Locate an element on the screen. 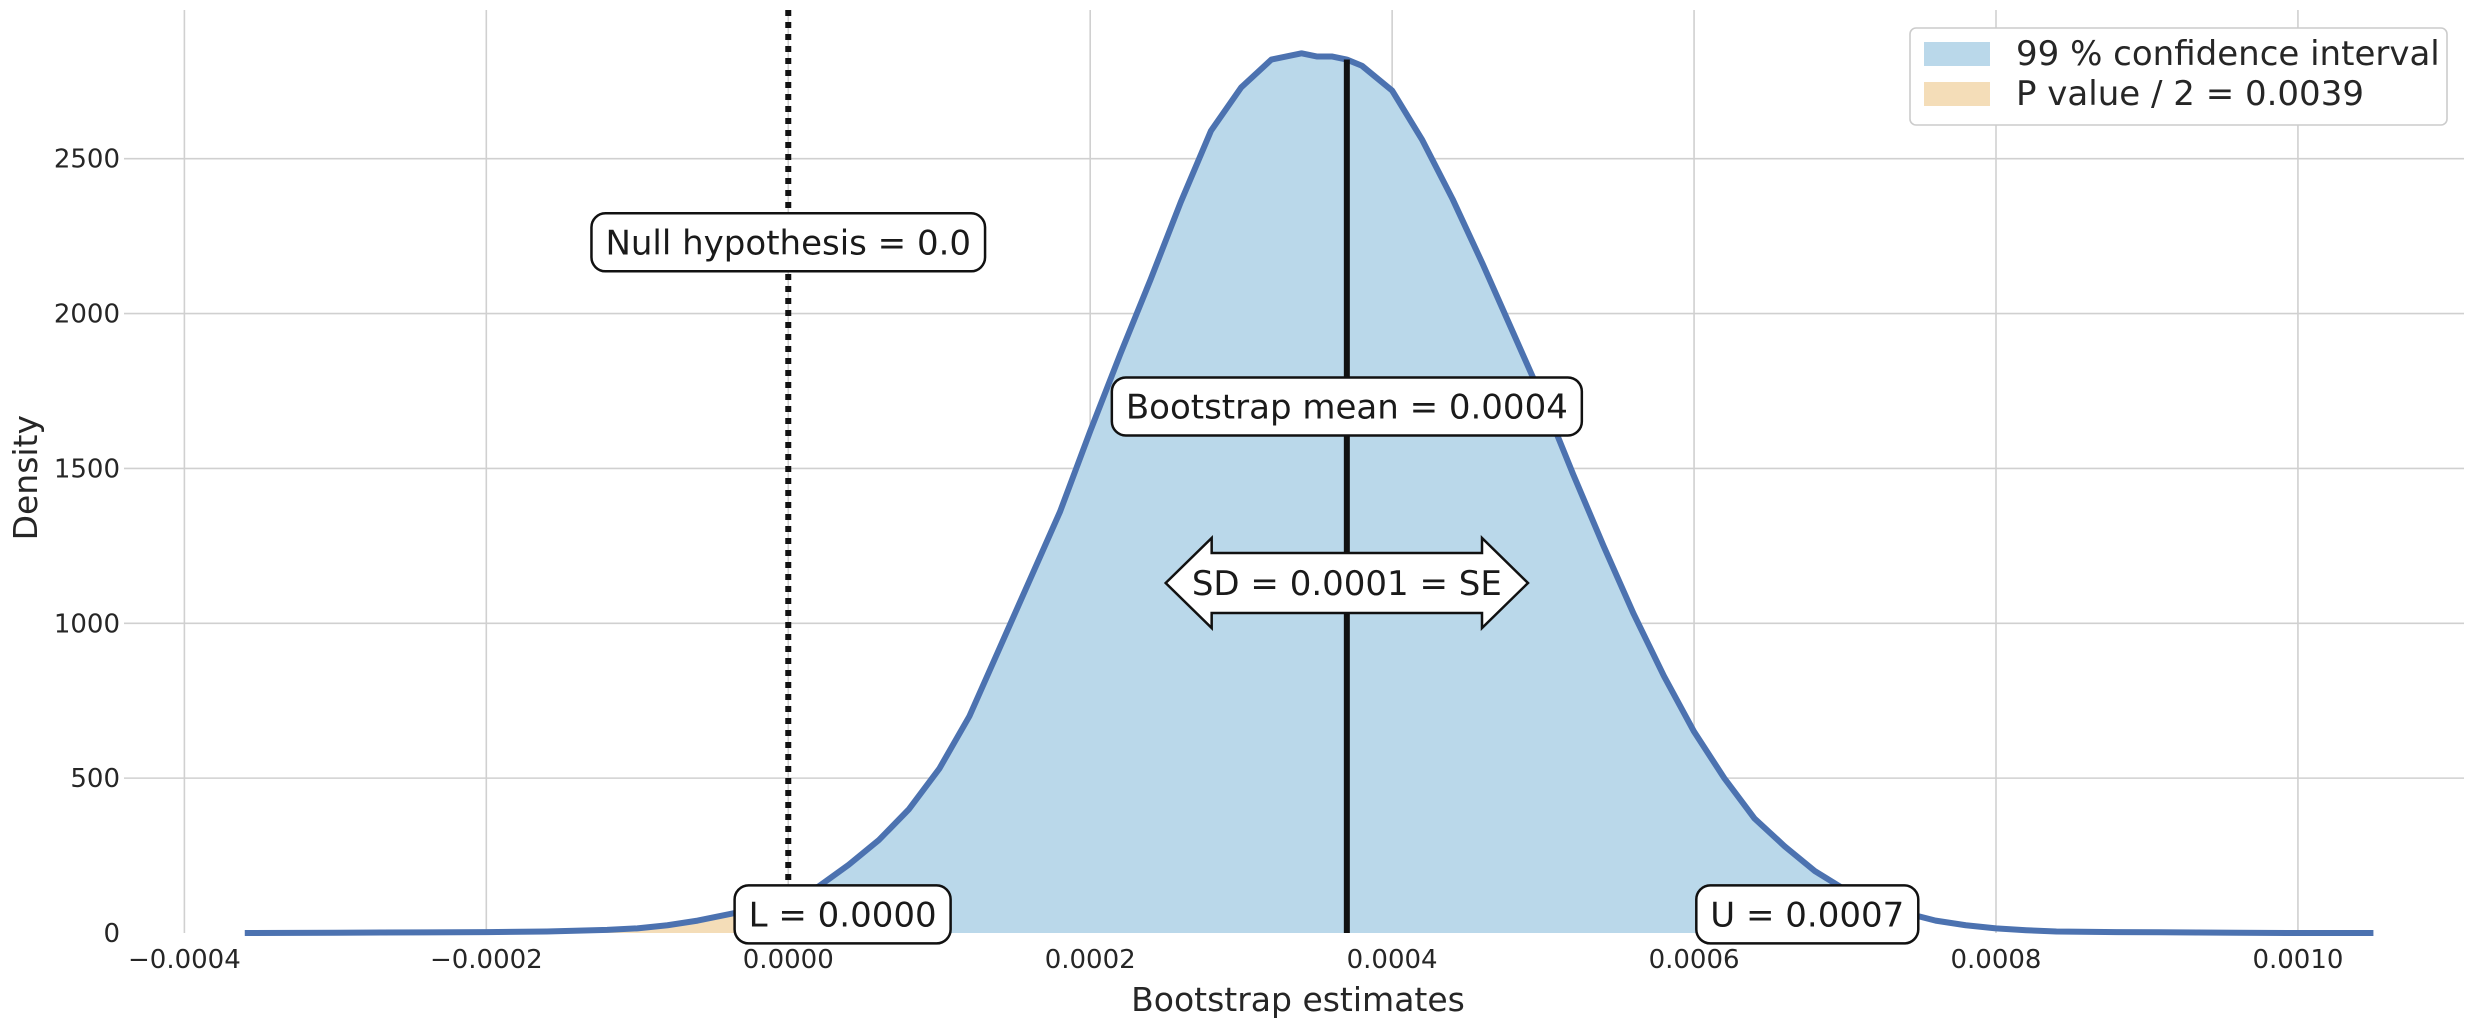  x-tick-label: 0.0000 is located at coordinates (788, 960).